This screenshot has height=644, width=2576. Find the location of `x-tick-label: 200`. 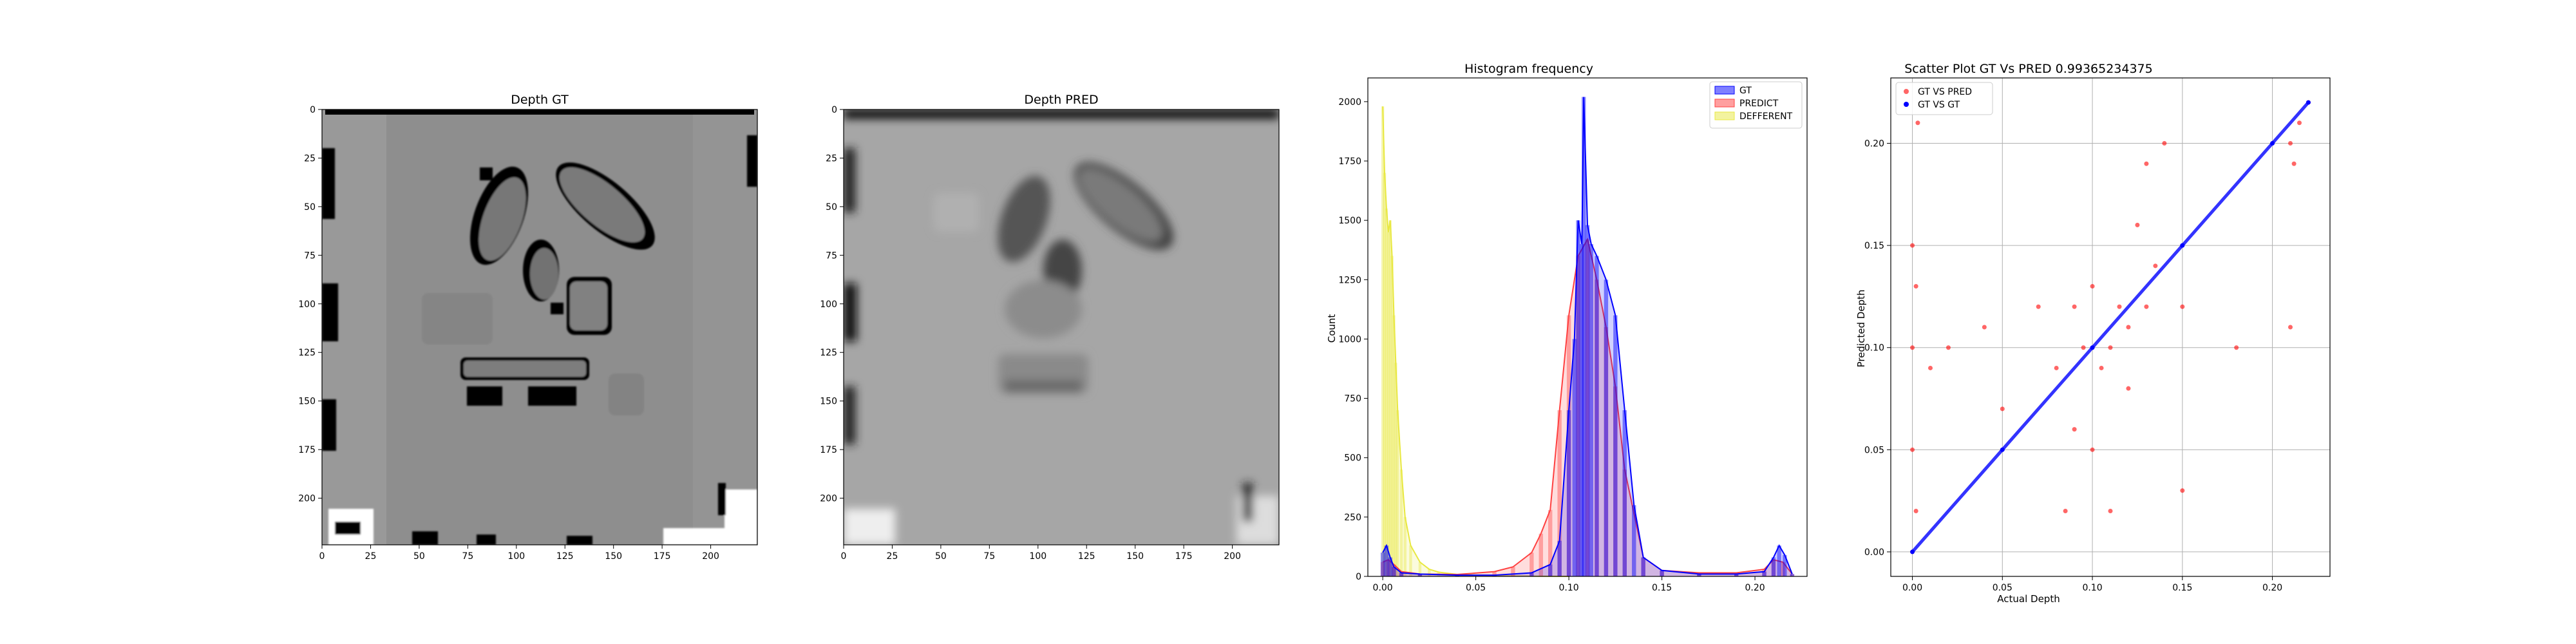

x-tick-label: 200 is located at coordinates (1232, 556).